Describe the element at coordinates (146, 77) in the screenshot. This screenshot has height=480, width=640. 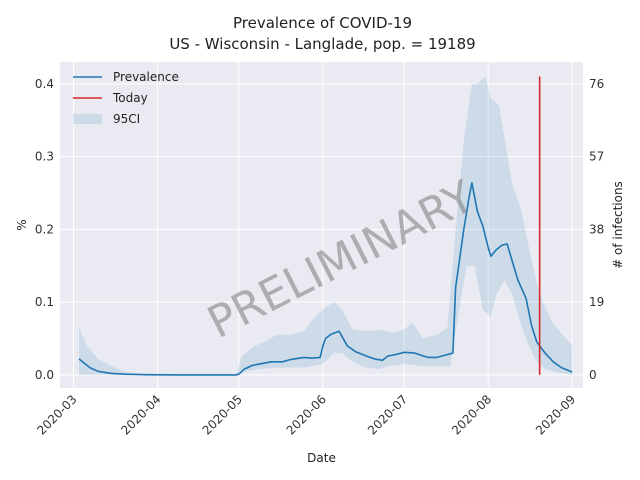
I see `legend-prevalence-label: Prevalence` at that location.